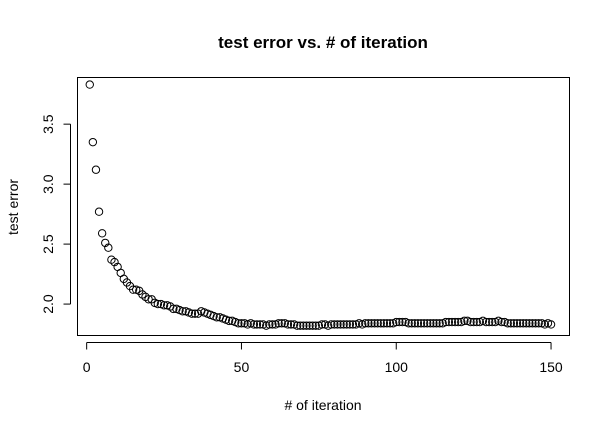 The image size is (609, 439). I want to click on y-tick-label: 3.0, so click(48, 184).